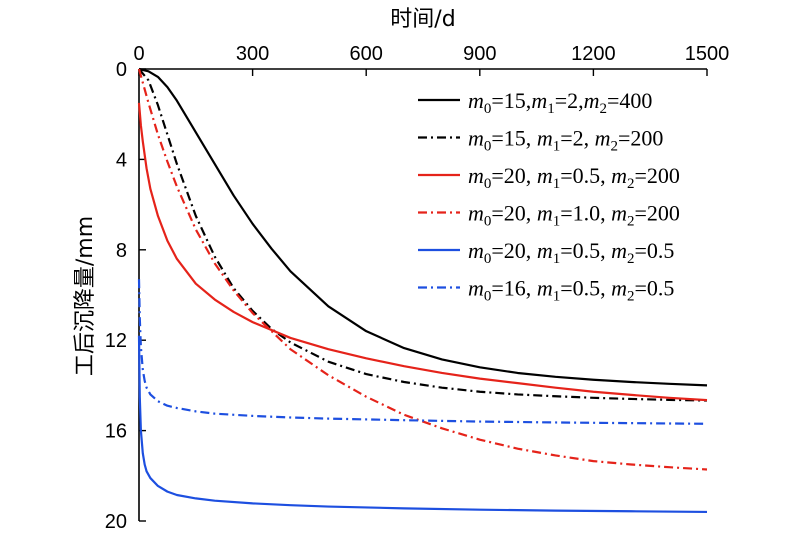 The width and height of the screenshot is (800, 536). I want to click on x-axis-title: 时间/d, so click(422, 19).